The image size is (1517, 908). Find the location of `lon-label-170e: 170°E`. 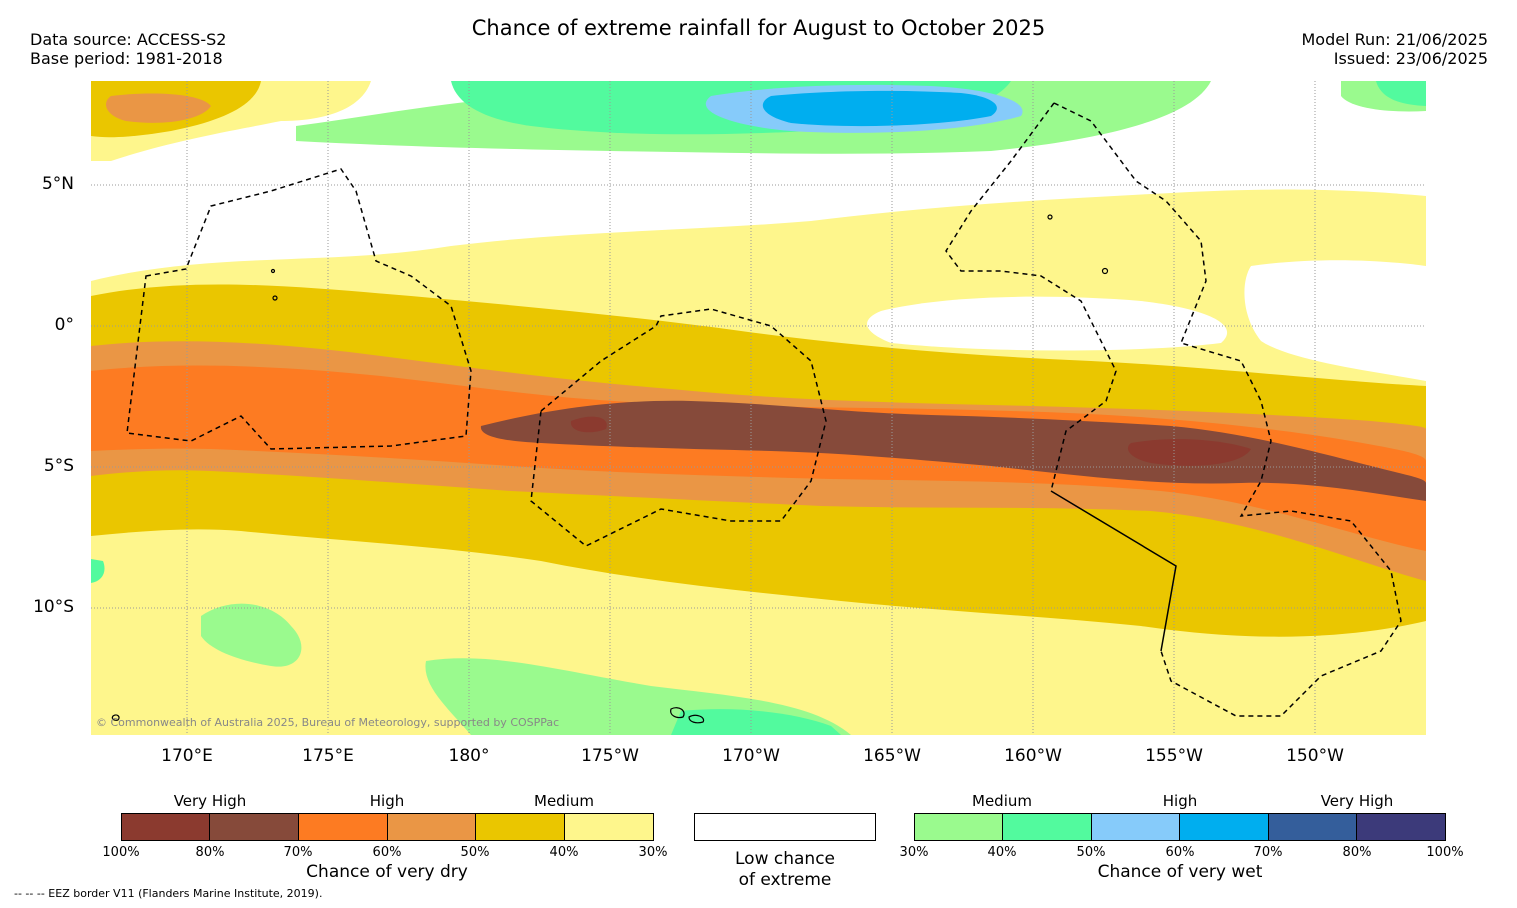

lon-label-170e: 170°E is located at coordinates (187, 756).